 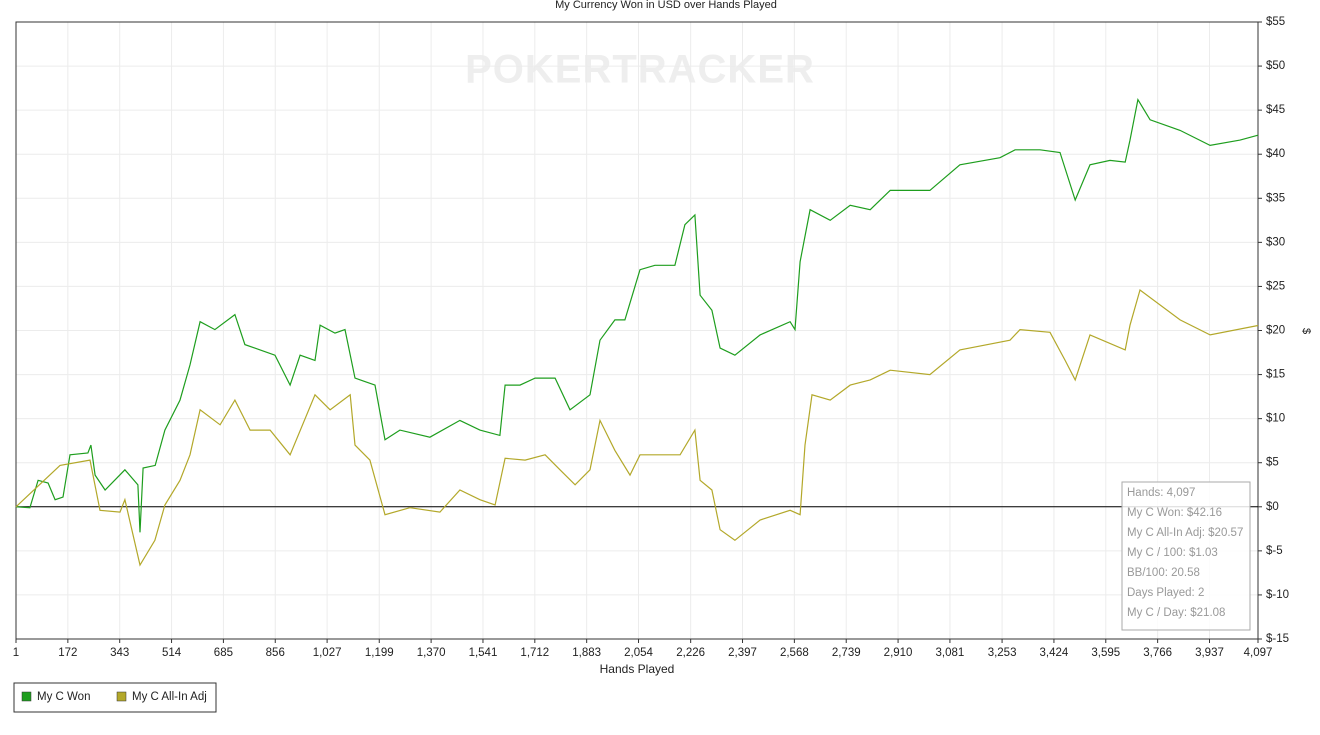 I want to click on y-tick-label: $45, so click(x=1275, y=110).